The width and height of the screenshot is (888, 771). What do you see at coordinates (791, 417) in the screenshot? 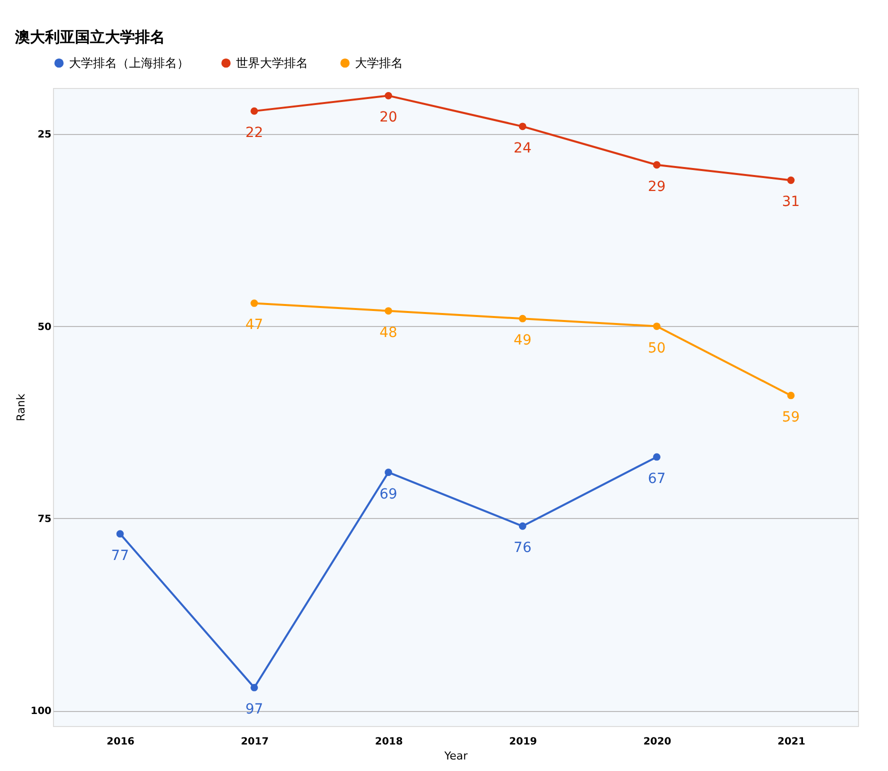
I see `data-label: 59` at bounding box center [791, 417].